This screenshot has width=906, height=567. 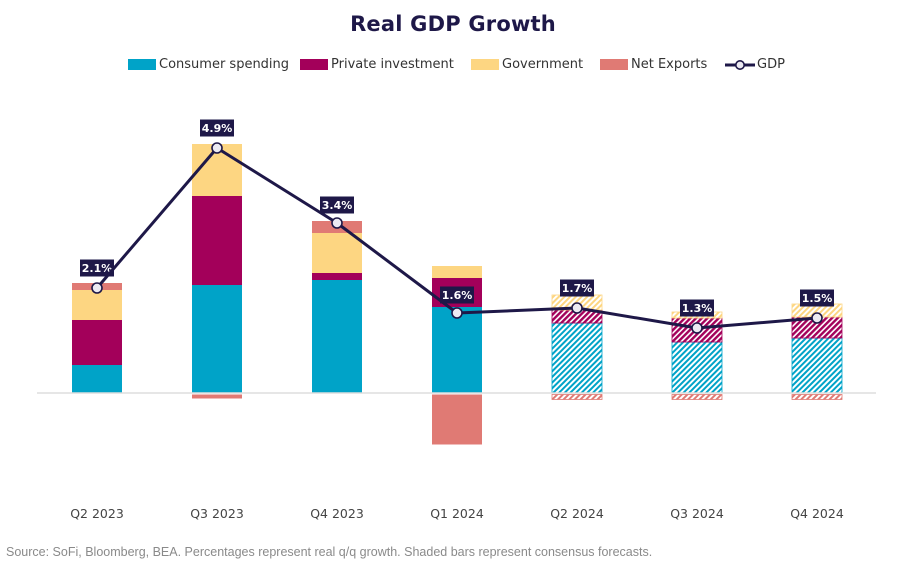 What do you see at coordinates (740, 64) in the screenshot?
I see `line-marker-icon` at bounding box center [740, 64].